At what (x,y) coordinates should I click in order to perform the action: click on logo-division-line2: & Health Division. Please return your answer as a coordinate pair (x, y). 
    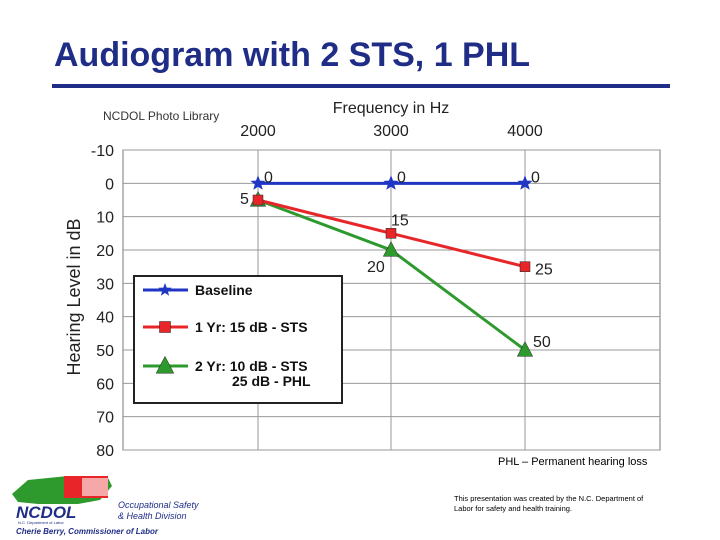
    Looking at the image, I should click on (152, 516).